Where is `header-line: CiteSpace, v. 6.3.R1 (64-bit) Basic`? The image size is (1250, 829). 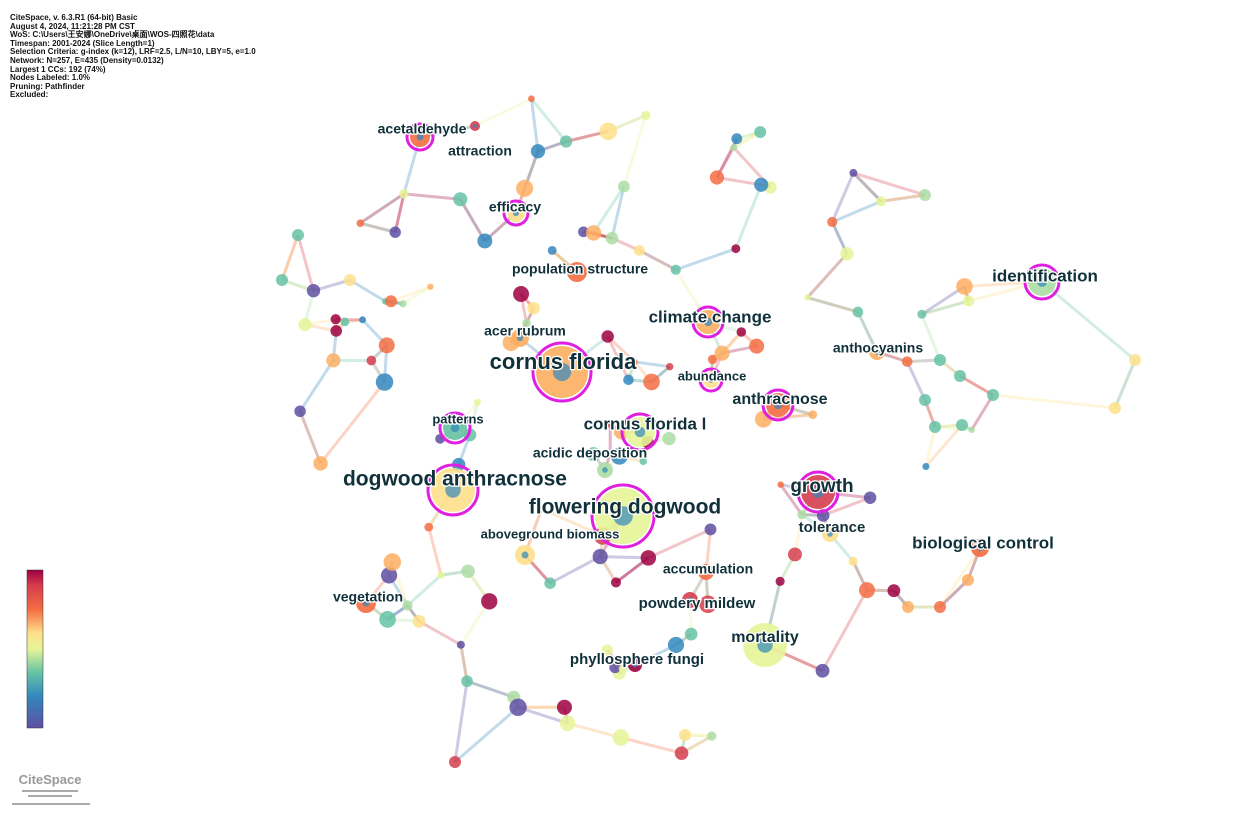 header-line: CiteSpace, v. 6.3.R1 (64-bit) Basic is located at coordinates (74, 17).